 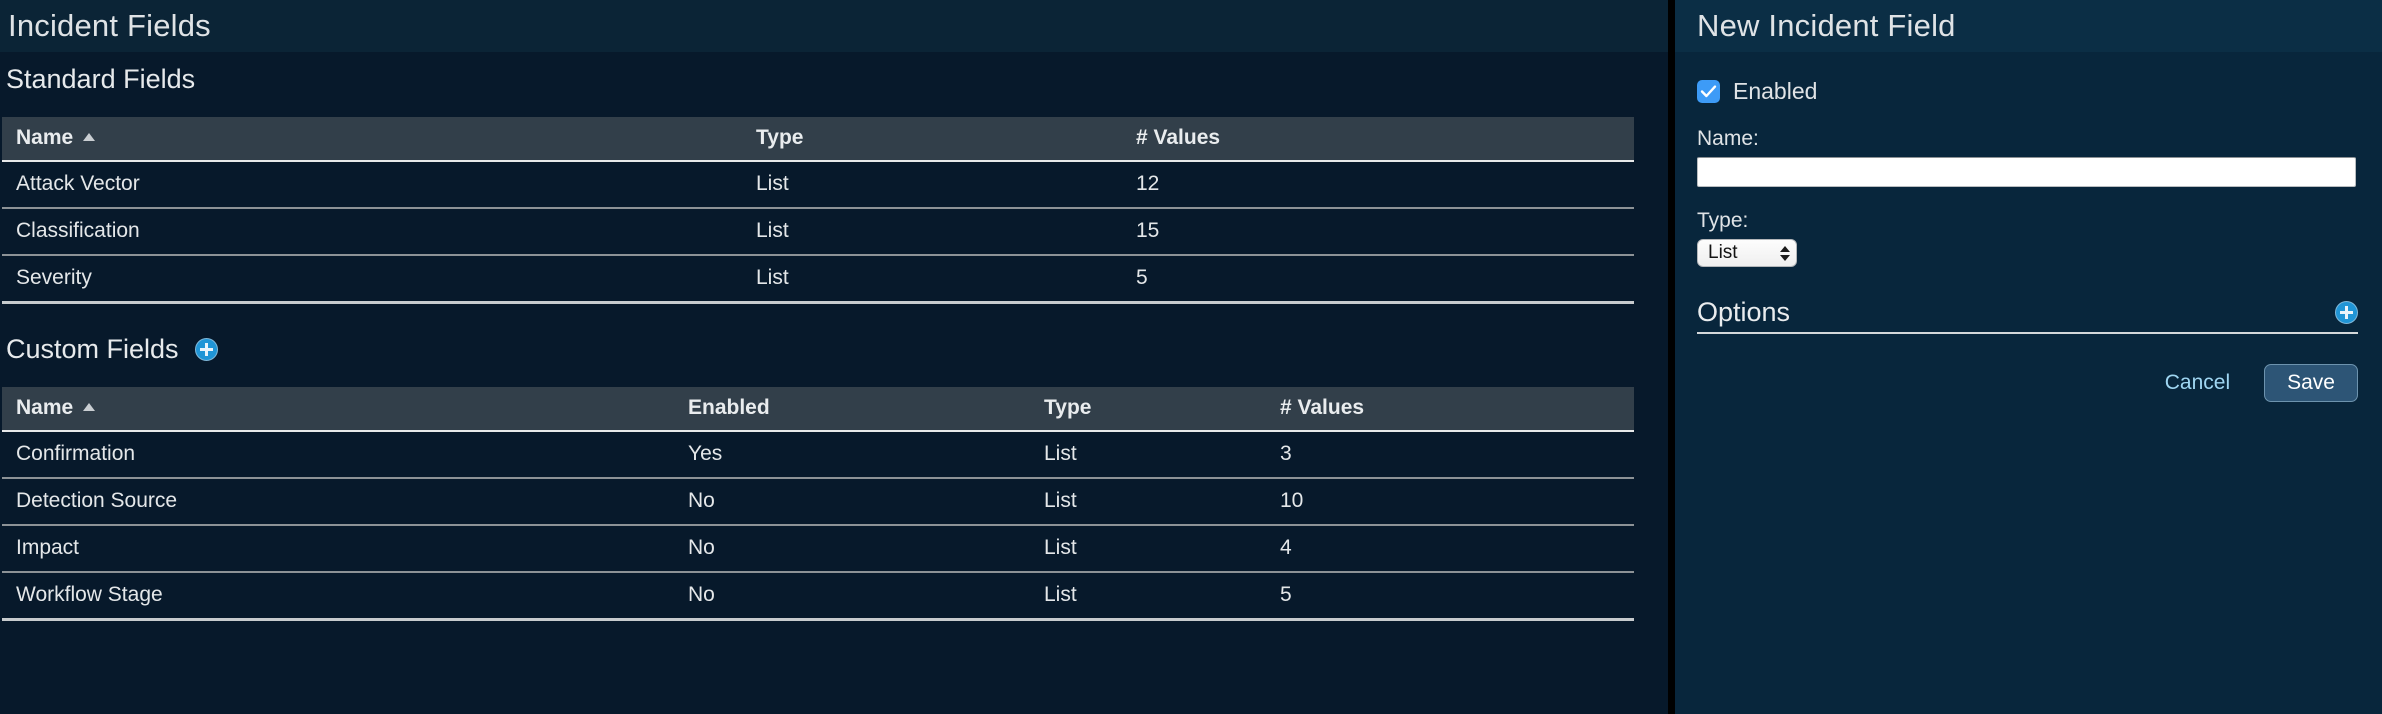 I want to click on right-header-band: New Incident Field, so click(x=2028, y=26).